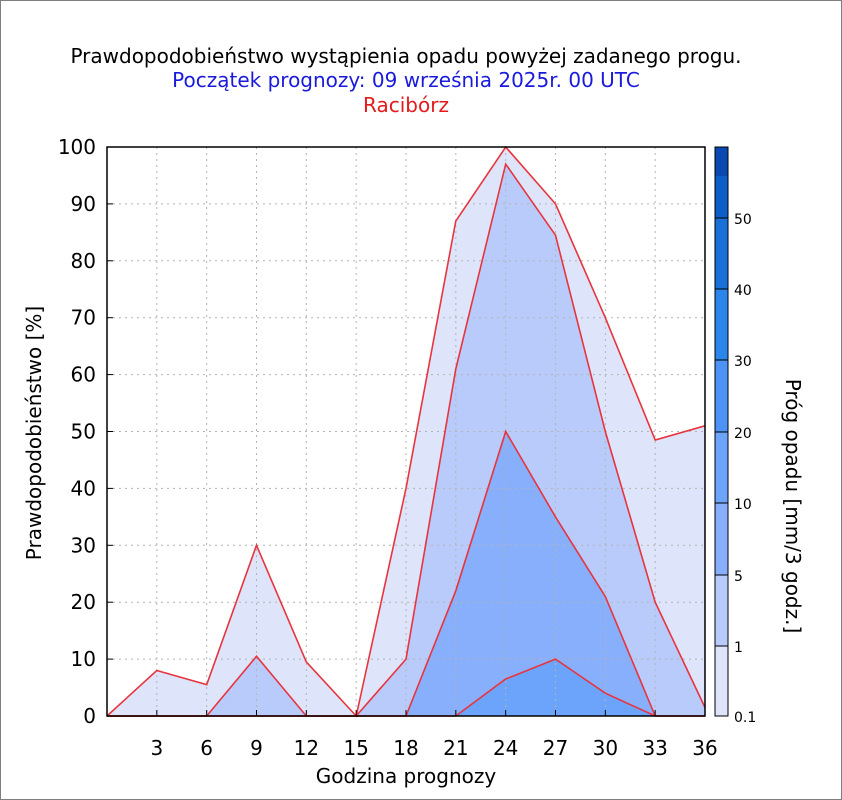  What do you see at coordinates (83, 545) in the screenshot?
I see `y-tick-label-3: 30` at bounding box center [83, 545].